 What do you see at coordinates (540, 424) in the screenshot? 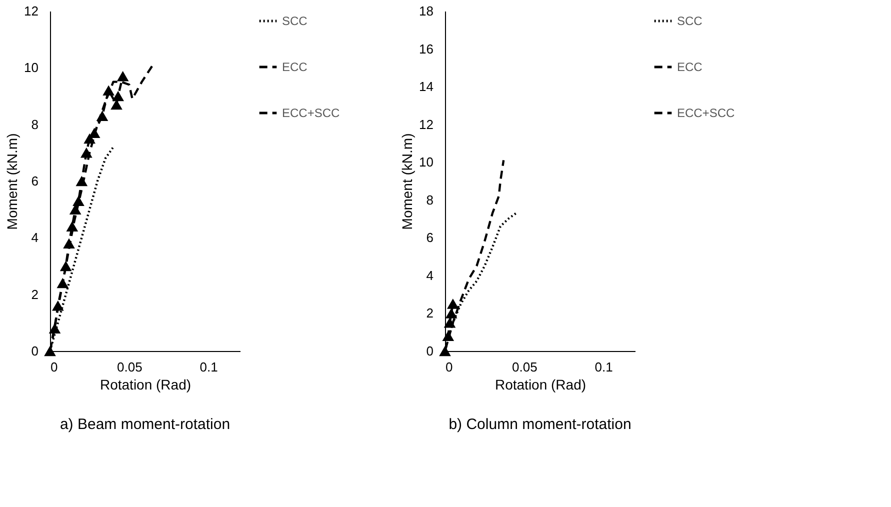
I see `text: b) Column moment-rotation` at bounding box center [540, 424].